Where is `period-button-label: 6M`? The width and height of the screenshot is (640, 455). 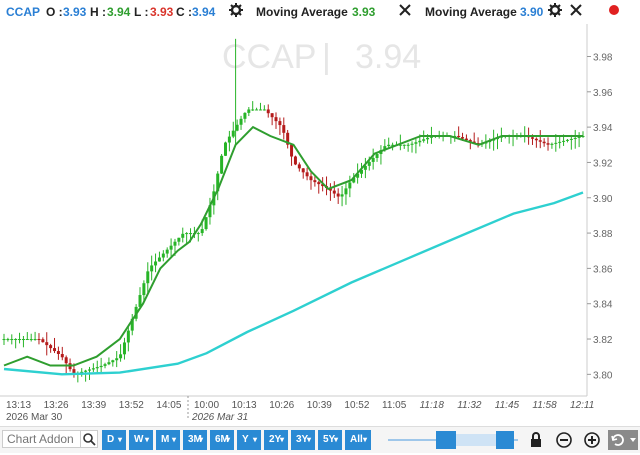
period-button-label: 6M is located at coordinates (222, 439).